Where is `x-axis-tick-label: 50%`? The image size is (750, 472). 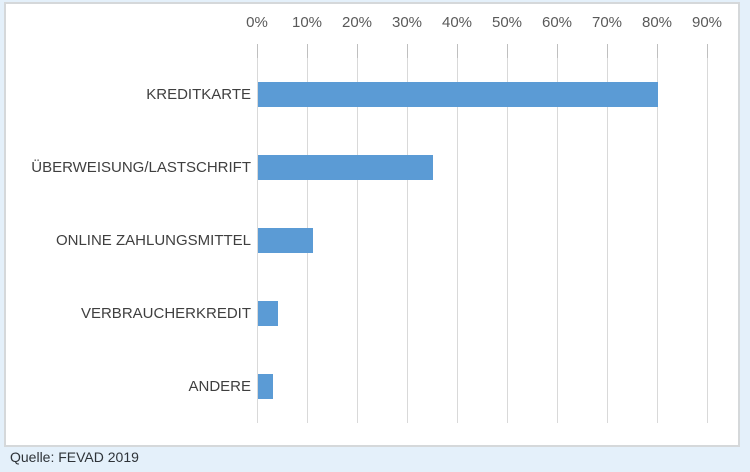 x-axis-tick-label: 50% is located at coordinates (507, 22).